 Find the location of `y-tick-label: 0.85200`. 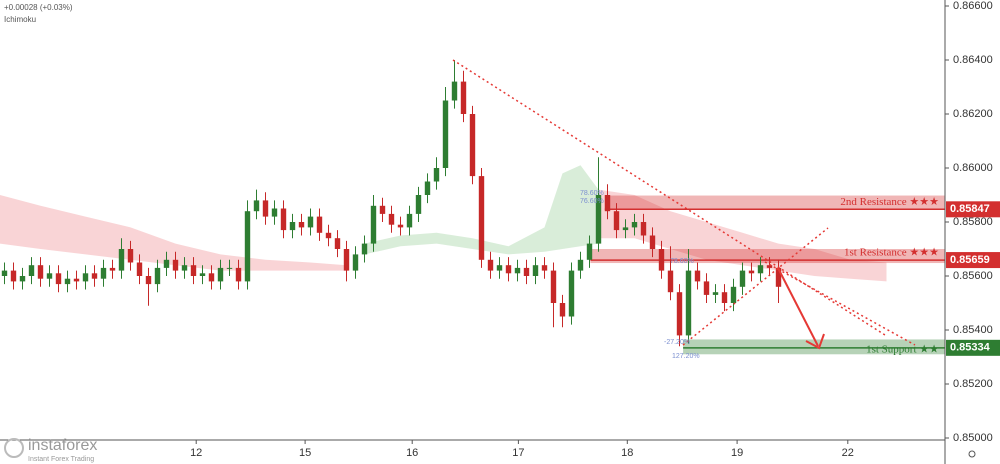

y-tick-label: 0.85200 is located at coordinates (973, 384).